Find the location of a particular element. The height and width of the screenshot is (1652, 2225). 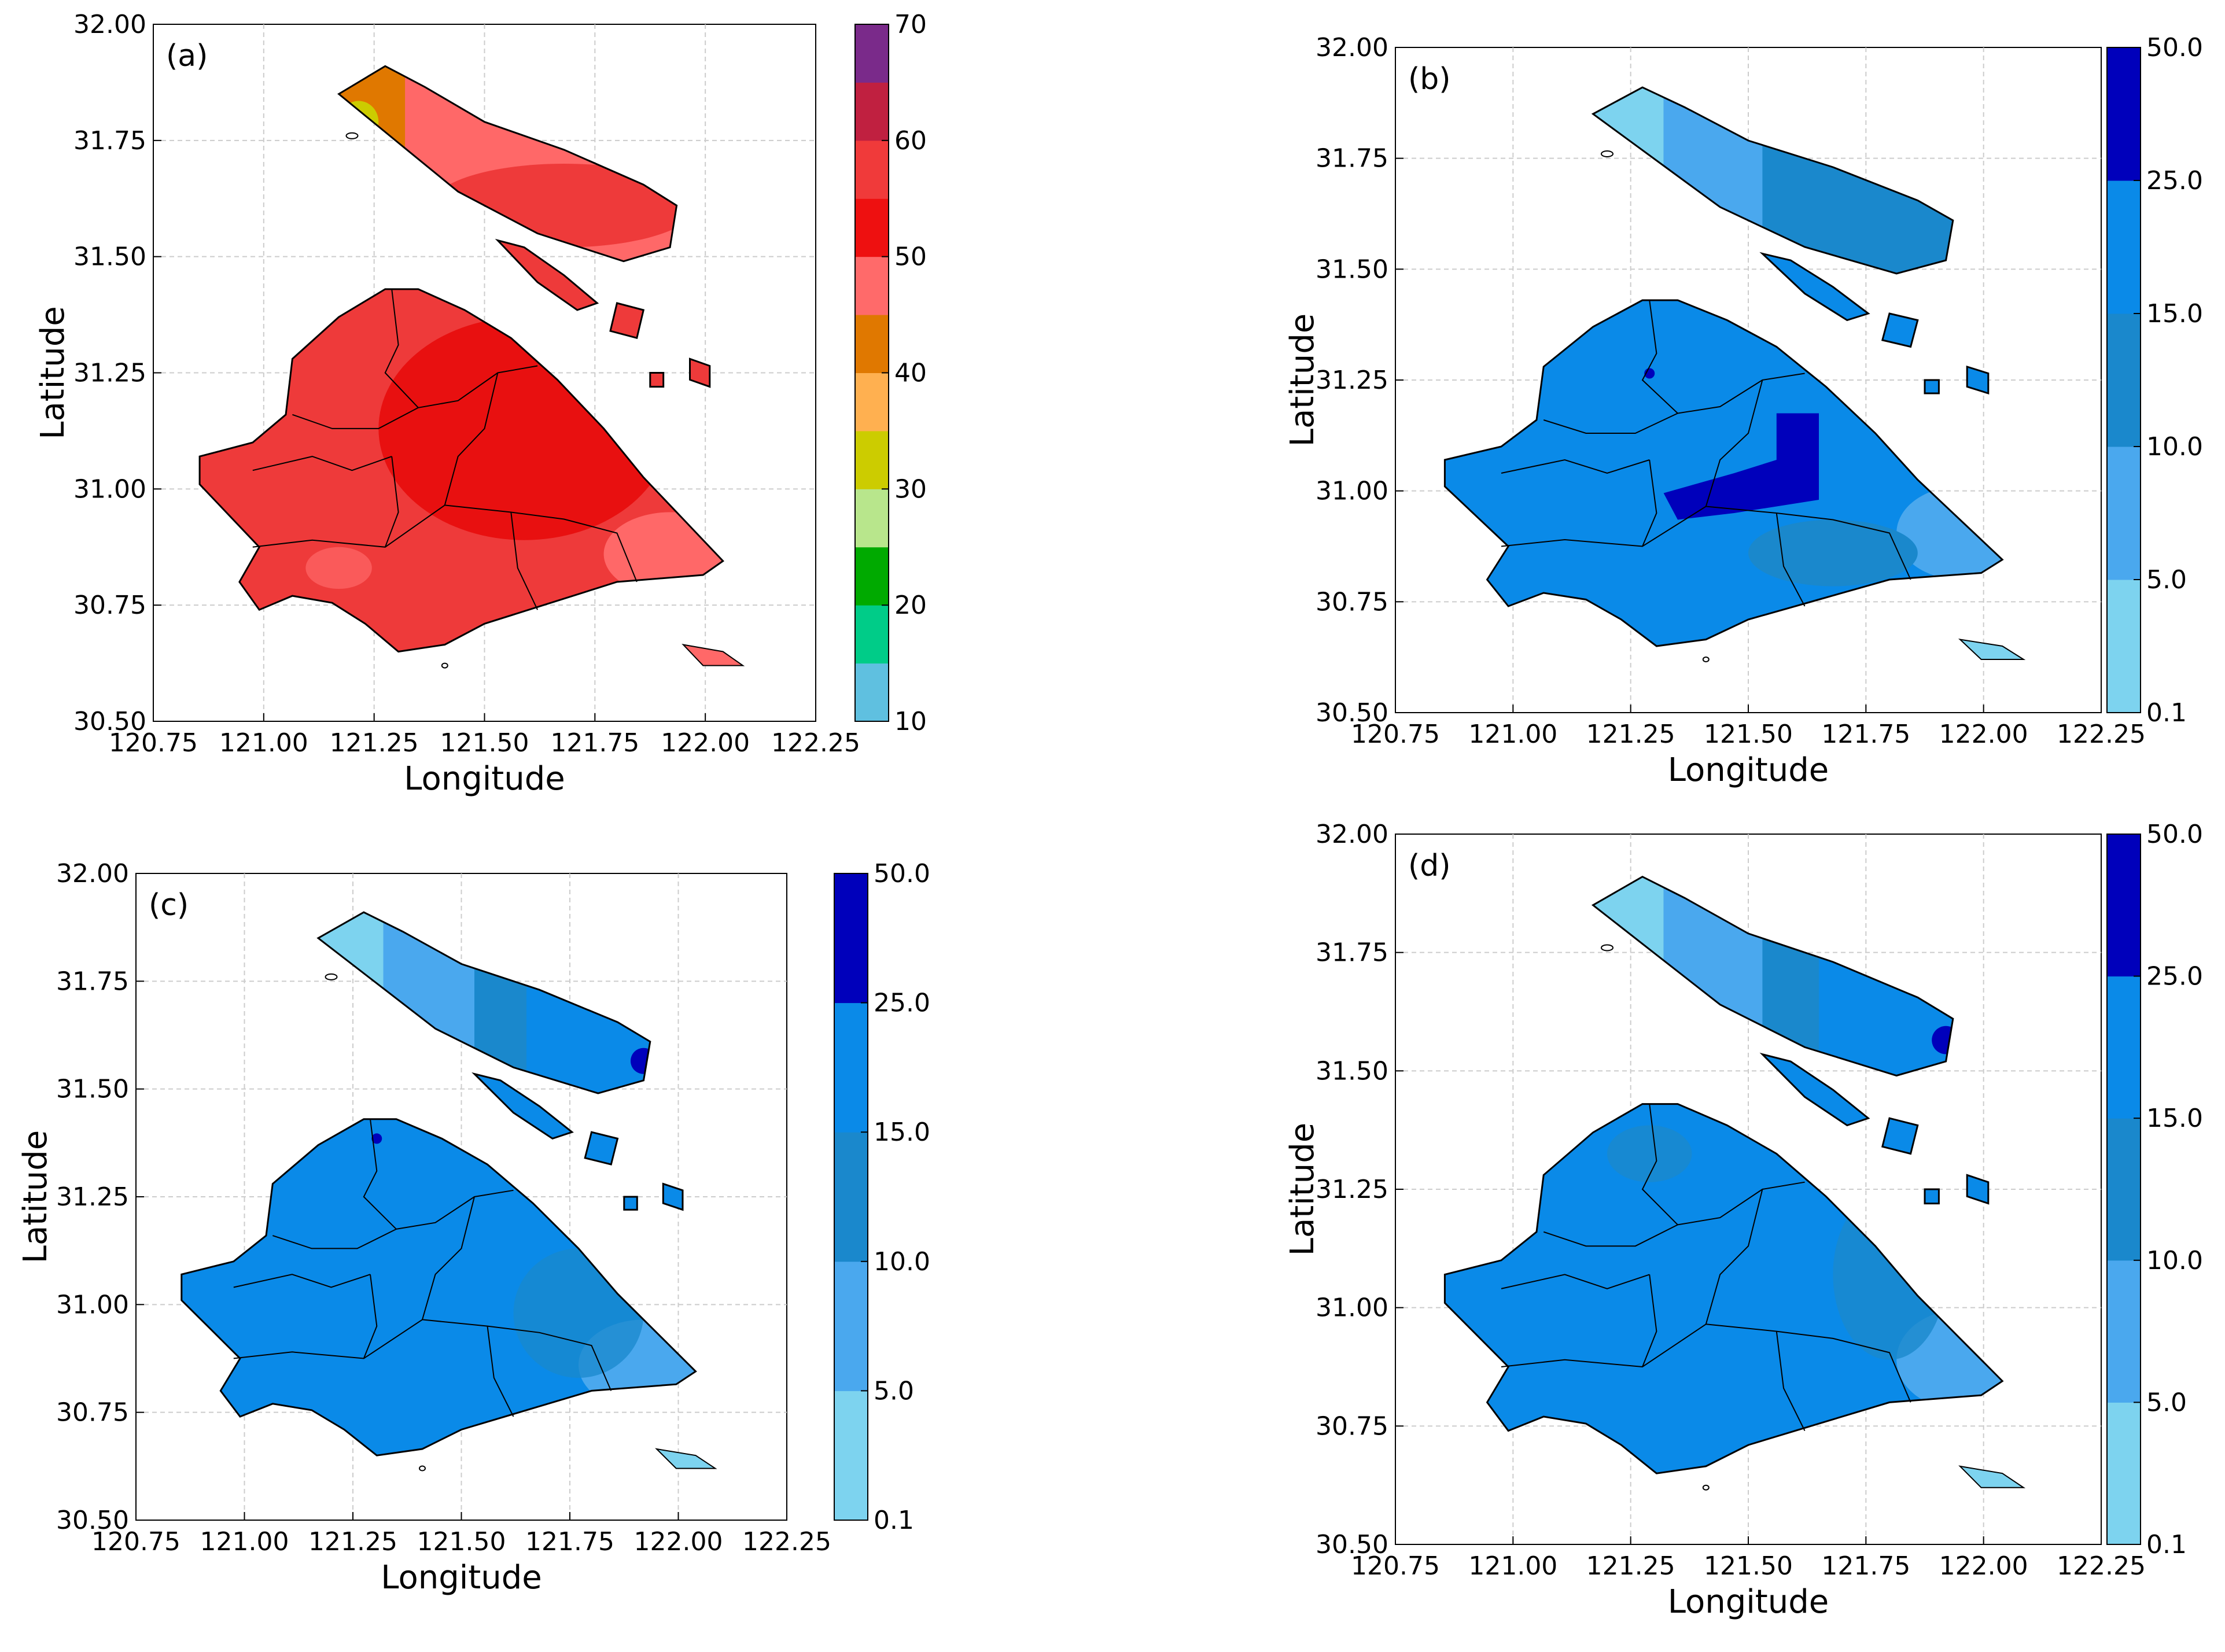

colorbar-tick-label: 50 is located at coordinates (911, 257).